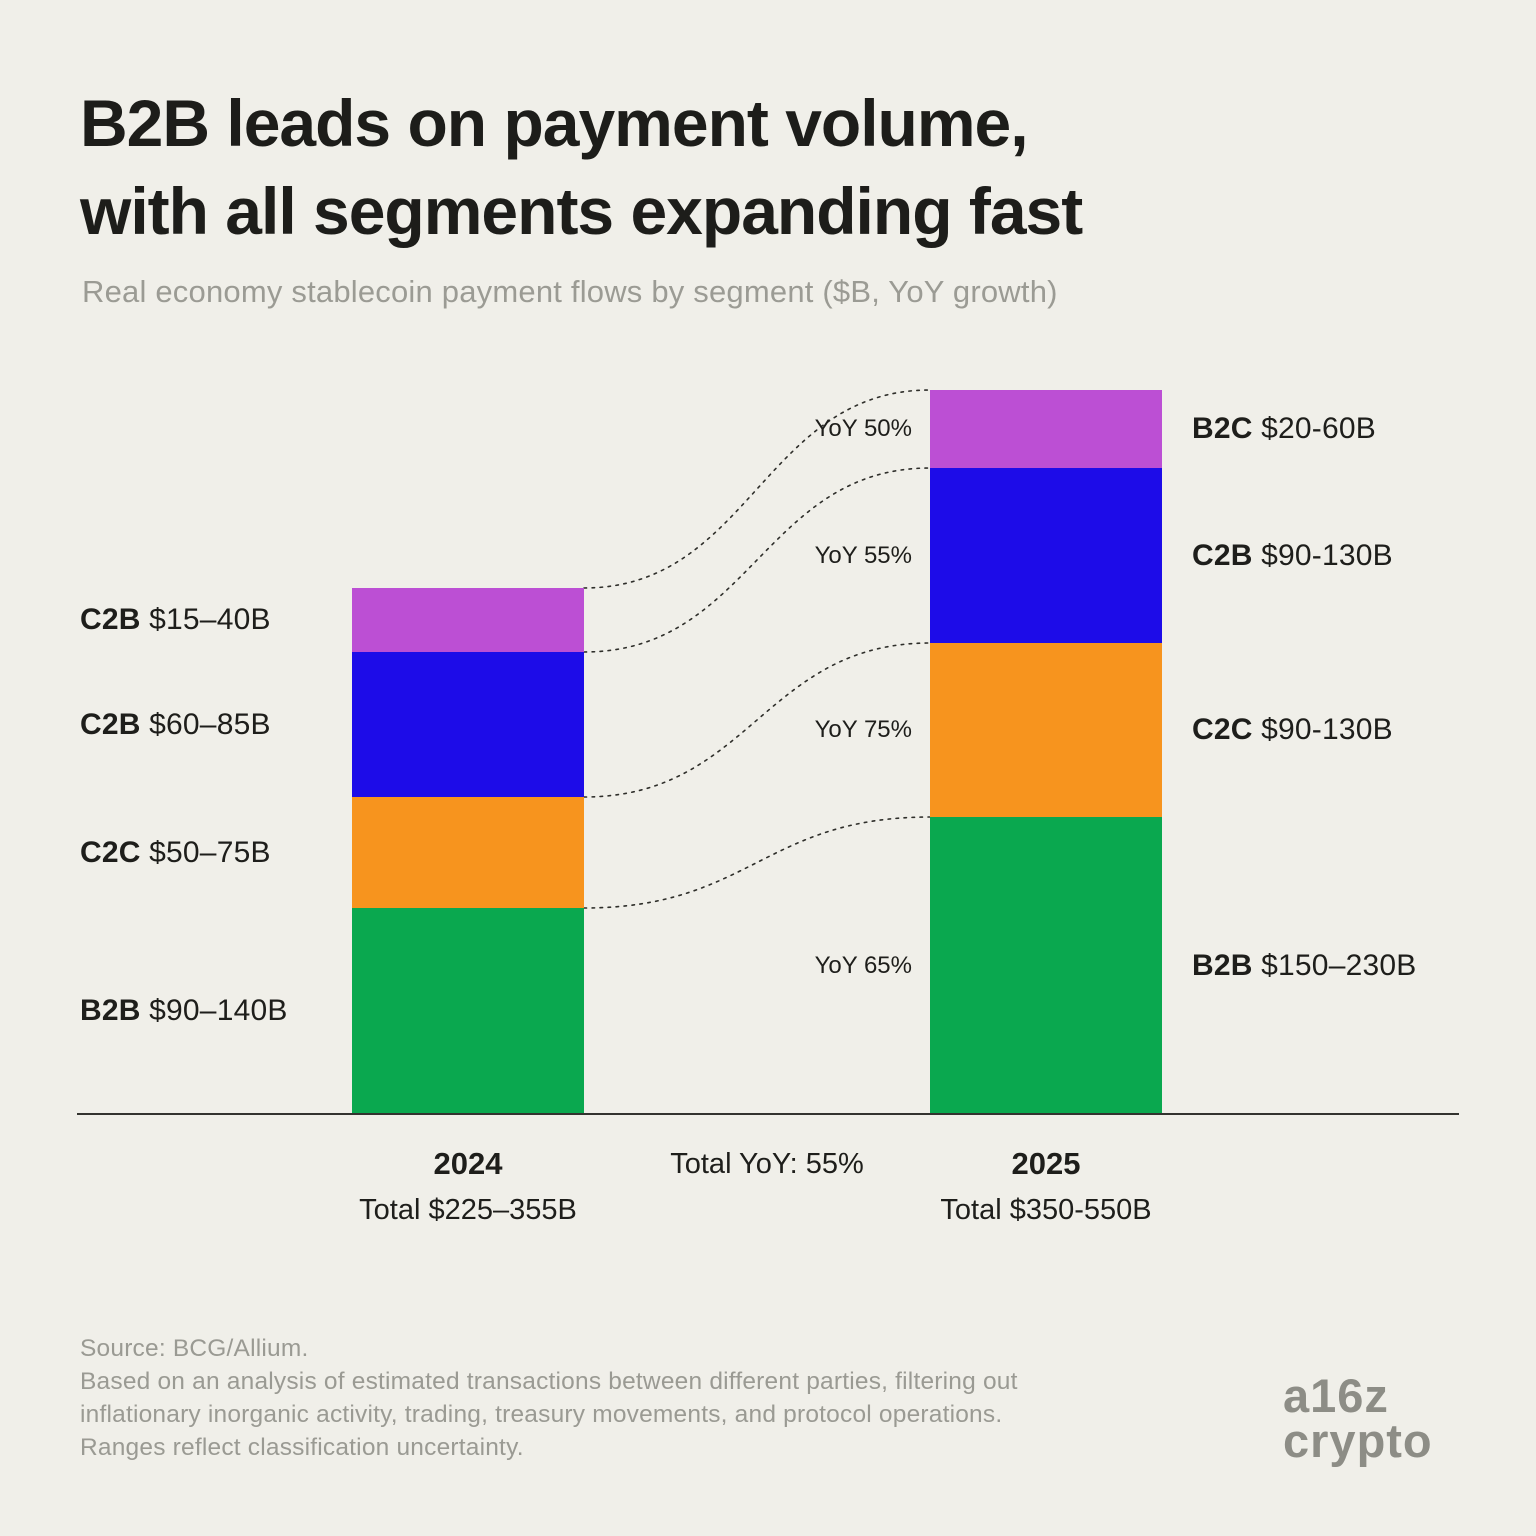 The width and height of the screenshot is (1536, 1536). Describe the element at coordinates (863, 965) in the screenshot. I see `yoy-label-b2b: YoY 65%` at that location.